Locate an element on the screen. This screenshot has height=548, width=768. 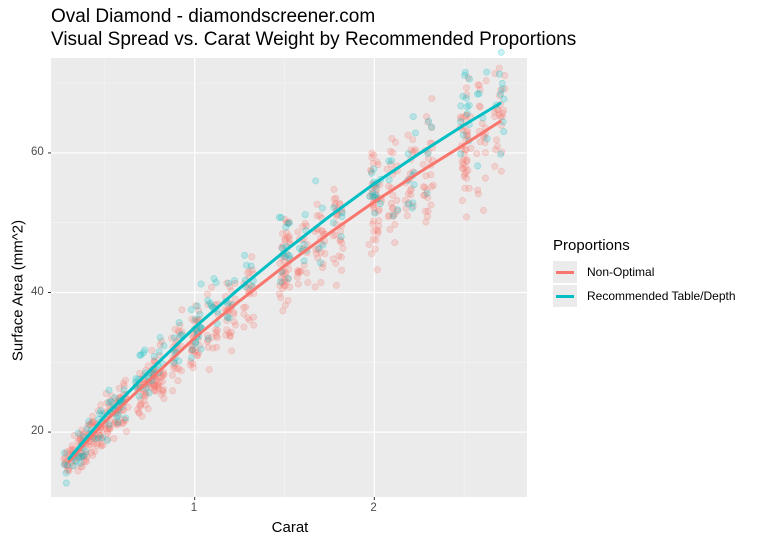
y-axis-label: Surface Area (mm^2) is located at coordinates (18, 290).